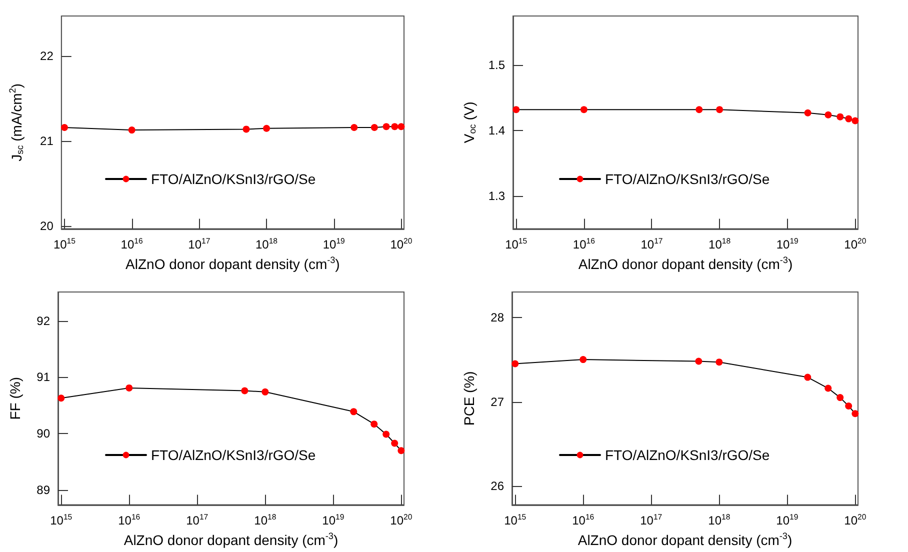  Describe the element at coordinates (43, 321) in the screenshot. I see `y-tick-label: 92` at that location.